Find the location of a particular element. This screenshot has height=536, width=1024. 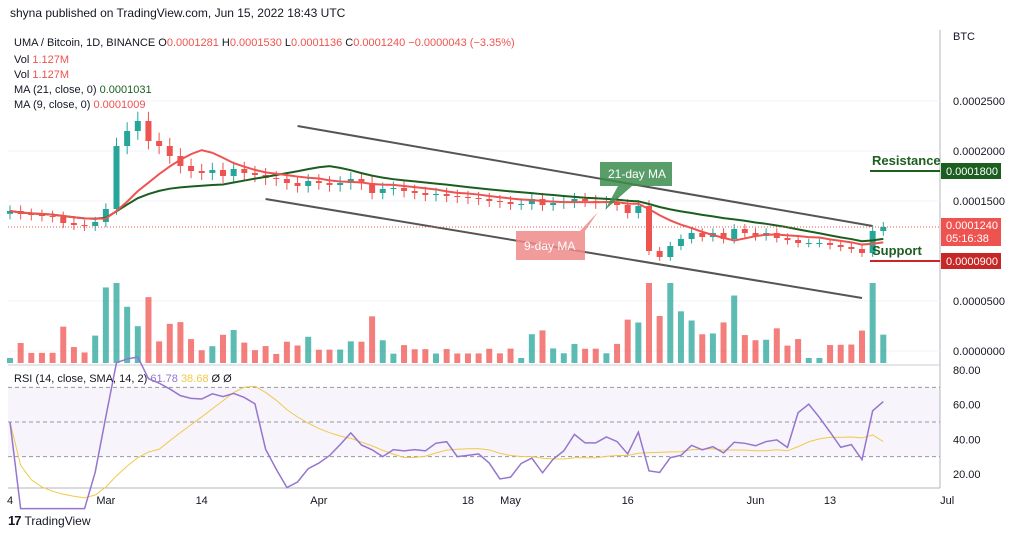

legend-vol-1: Vol 1.127M is located at coordinates (41, 60).